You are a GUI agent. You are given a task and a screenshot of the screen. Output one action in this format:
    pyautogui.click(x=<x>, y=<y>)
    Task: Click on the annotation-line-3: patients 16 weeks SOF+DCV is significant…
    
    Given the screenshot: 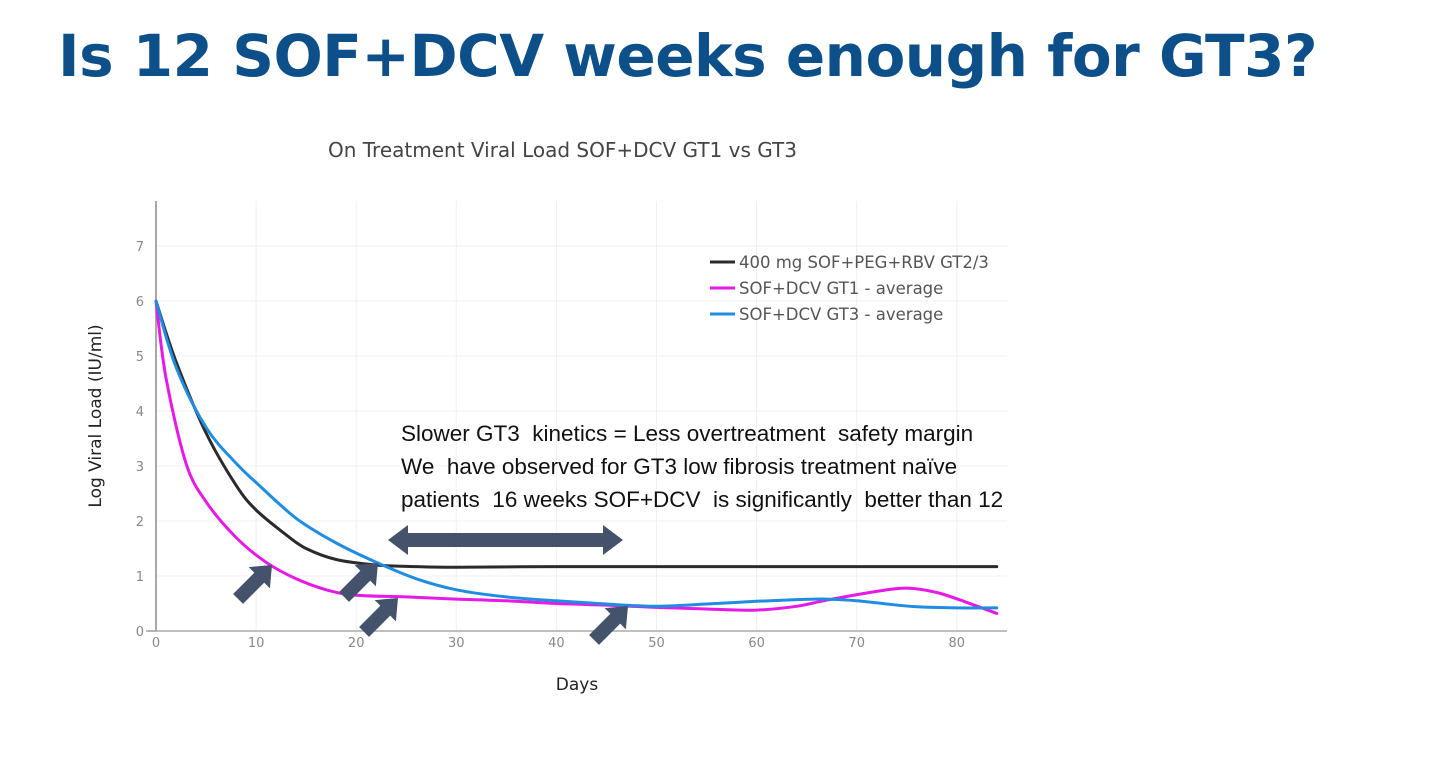 What is the action you would take?
    pyautogui.click(x=702, y=499)
    